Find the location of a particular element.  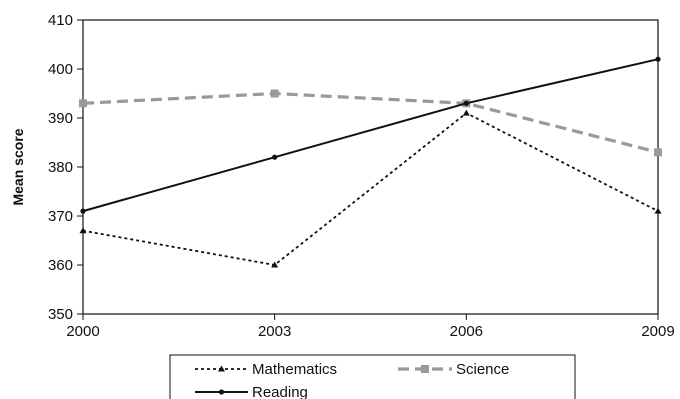

x-tick-label: 2000 is located at coordinates (82, 331).